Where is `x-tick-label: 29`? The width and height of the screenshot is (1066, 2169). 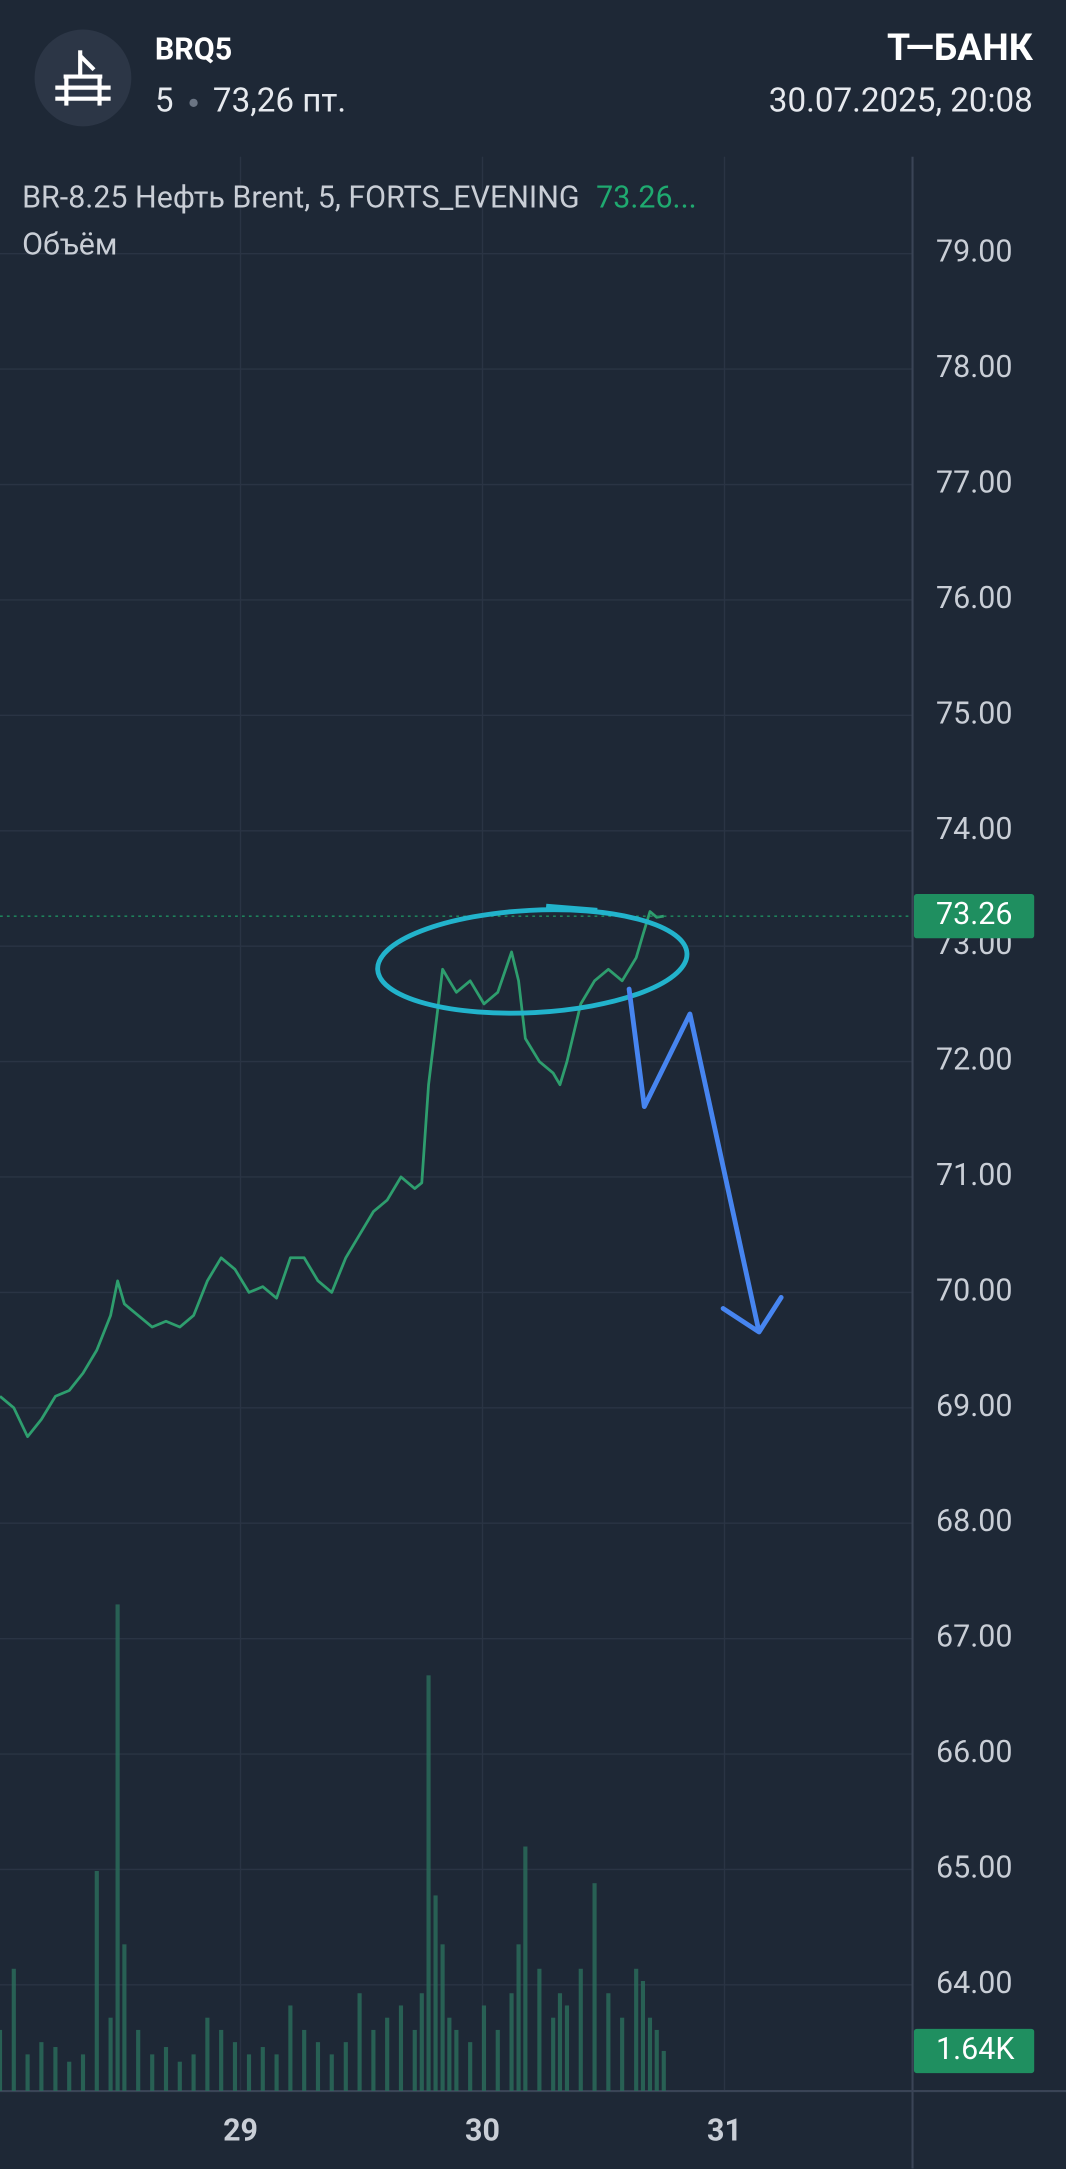 x-tick-label: 29 is located at coordinates (240, 2131).